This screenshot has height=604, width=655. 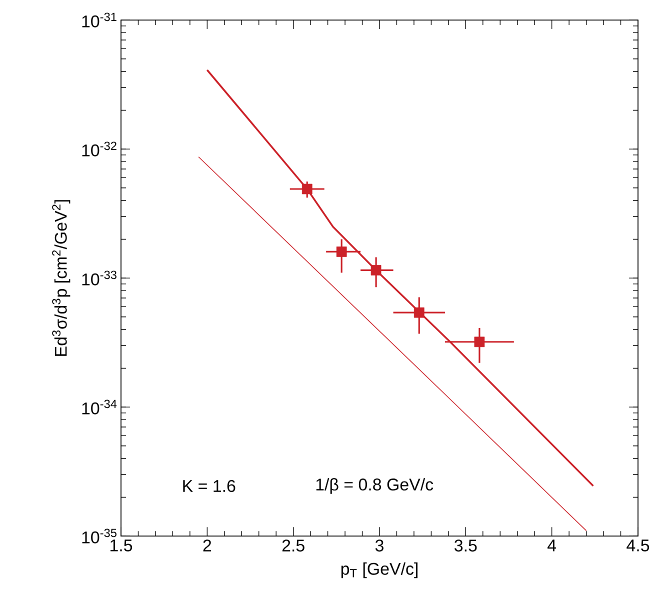 I want to click on y-tick-label: 10$^{-33}$, so click(x=99, y=278).